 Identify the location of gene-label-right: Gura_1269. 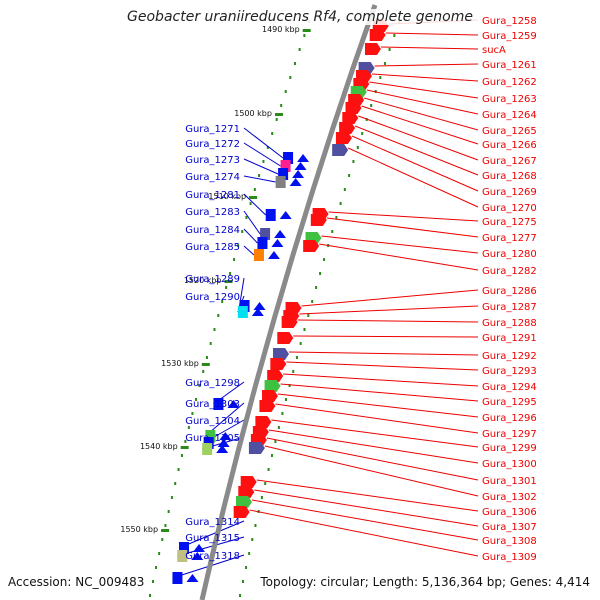
(509, 192).